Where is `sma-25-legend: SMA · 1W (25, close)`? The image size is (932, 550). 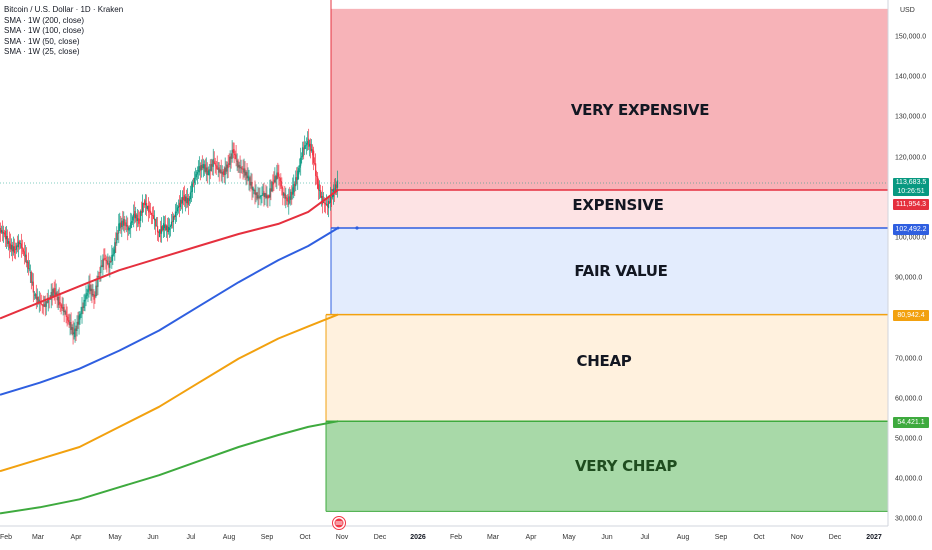
sma-25-legend: SMA · 1W (25, close) is located at coordinates (42, 51).